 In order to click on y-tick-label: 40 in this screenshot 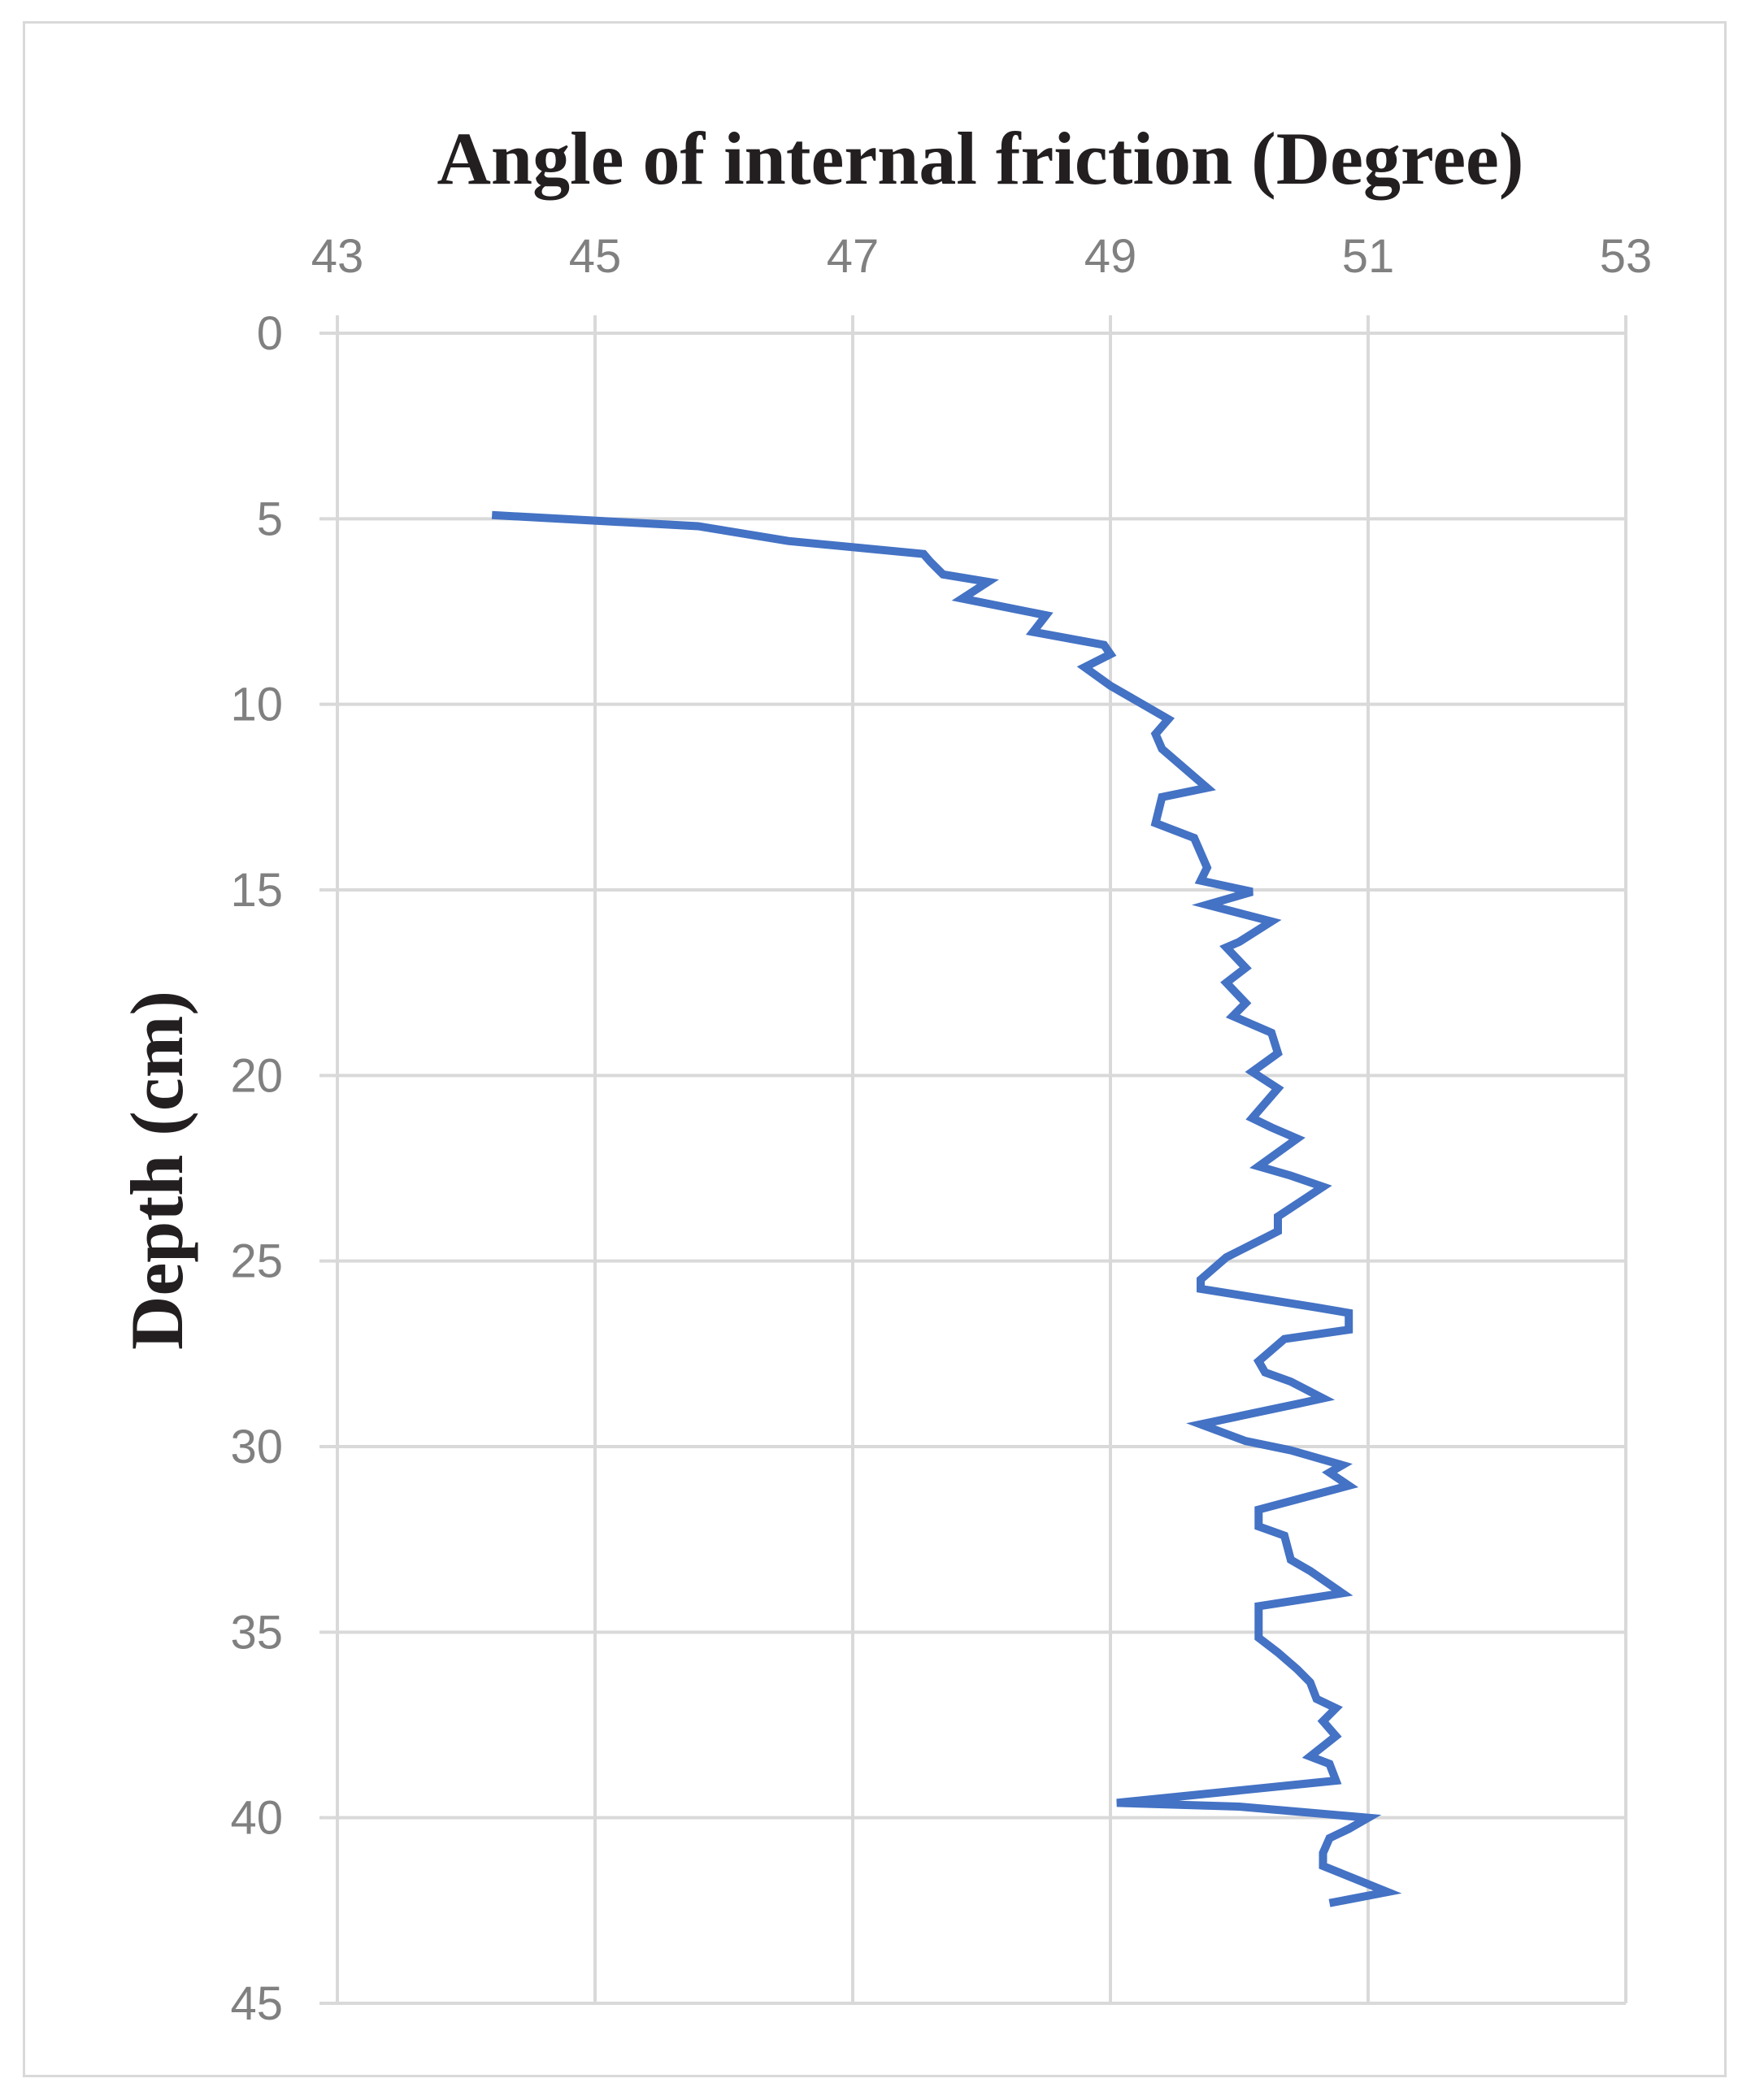, I will do `click(256, 1818)`.